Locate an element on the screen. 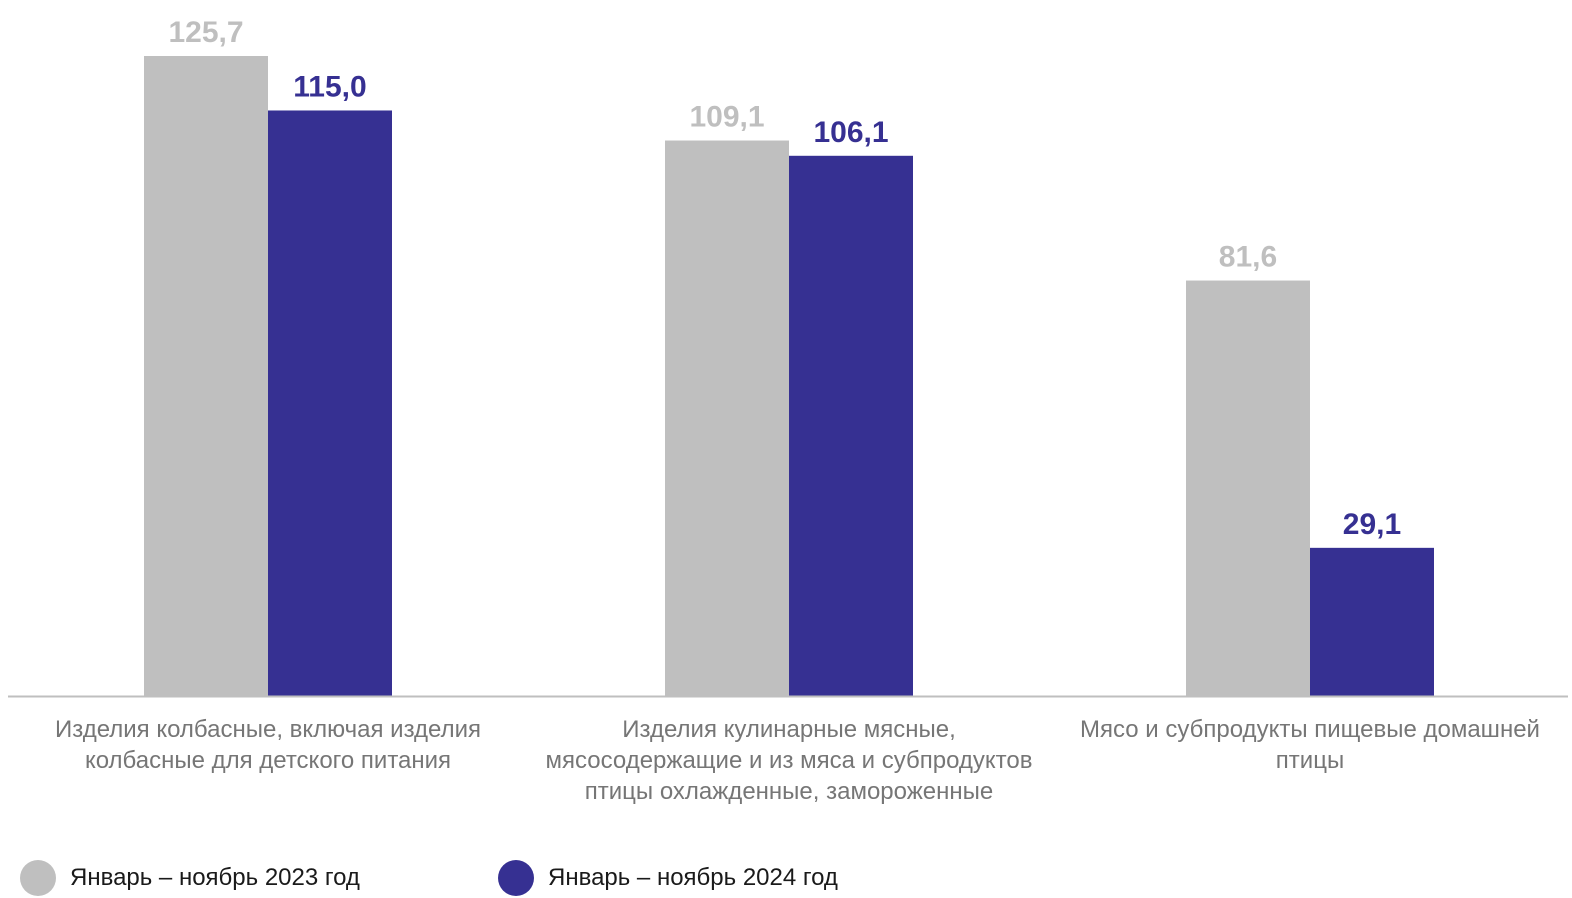 The height and width of the screenshot is (898, 1572). value-label-sausage-2024: 115,0 is located at coordinates (329, 86).